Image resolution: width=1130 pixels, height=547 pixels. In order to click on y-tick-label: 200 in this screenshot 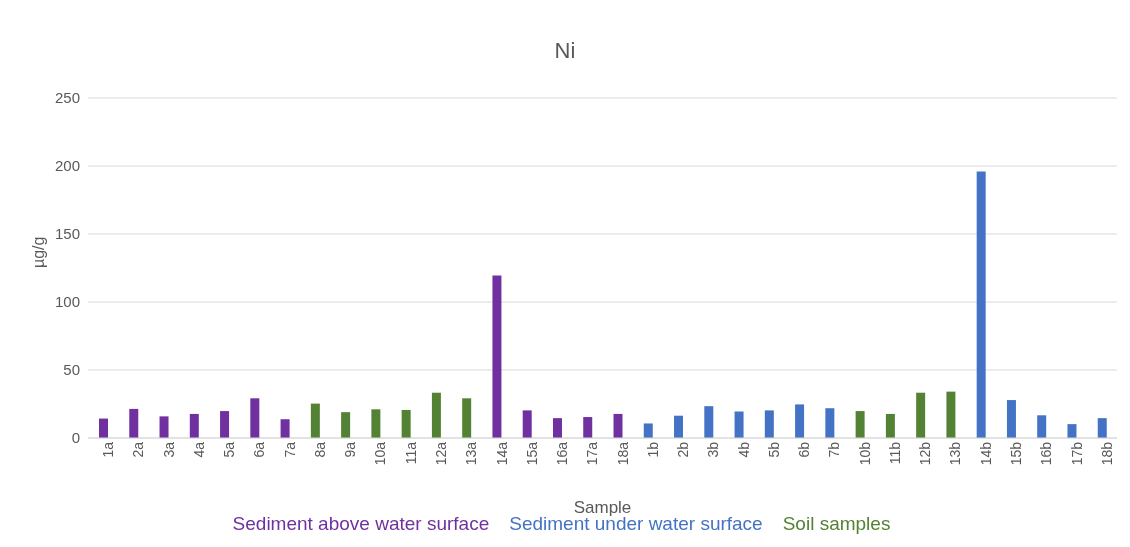, I will do `click(67, 166)`.